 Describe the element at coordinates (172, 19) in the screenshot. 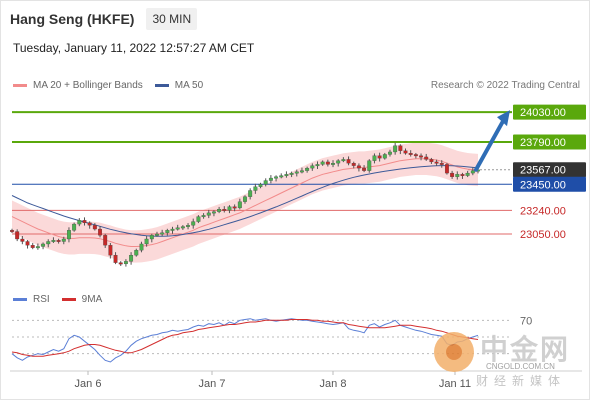

I see `timeframe-button: 30 MIN` at that location.